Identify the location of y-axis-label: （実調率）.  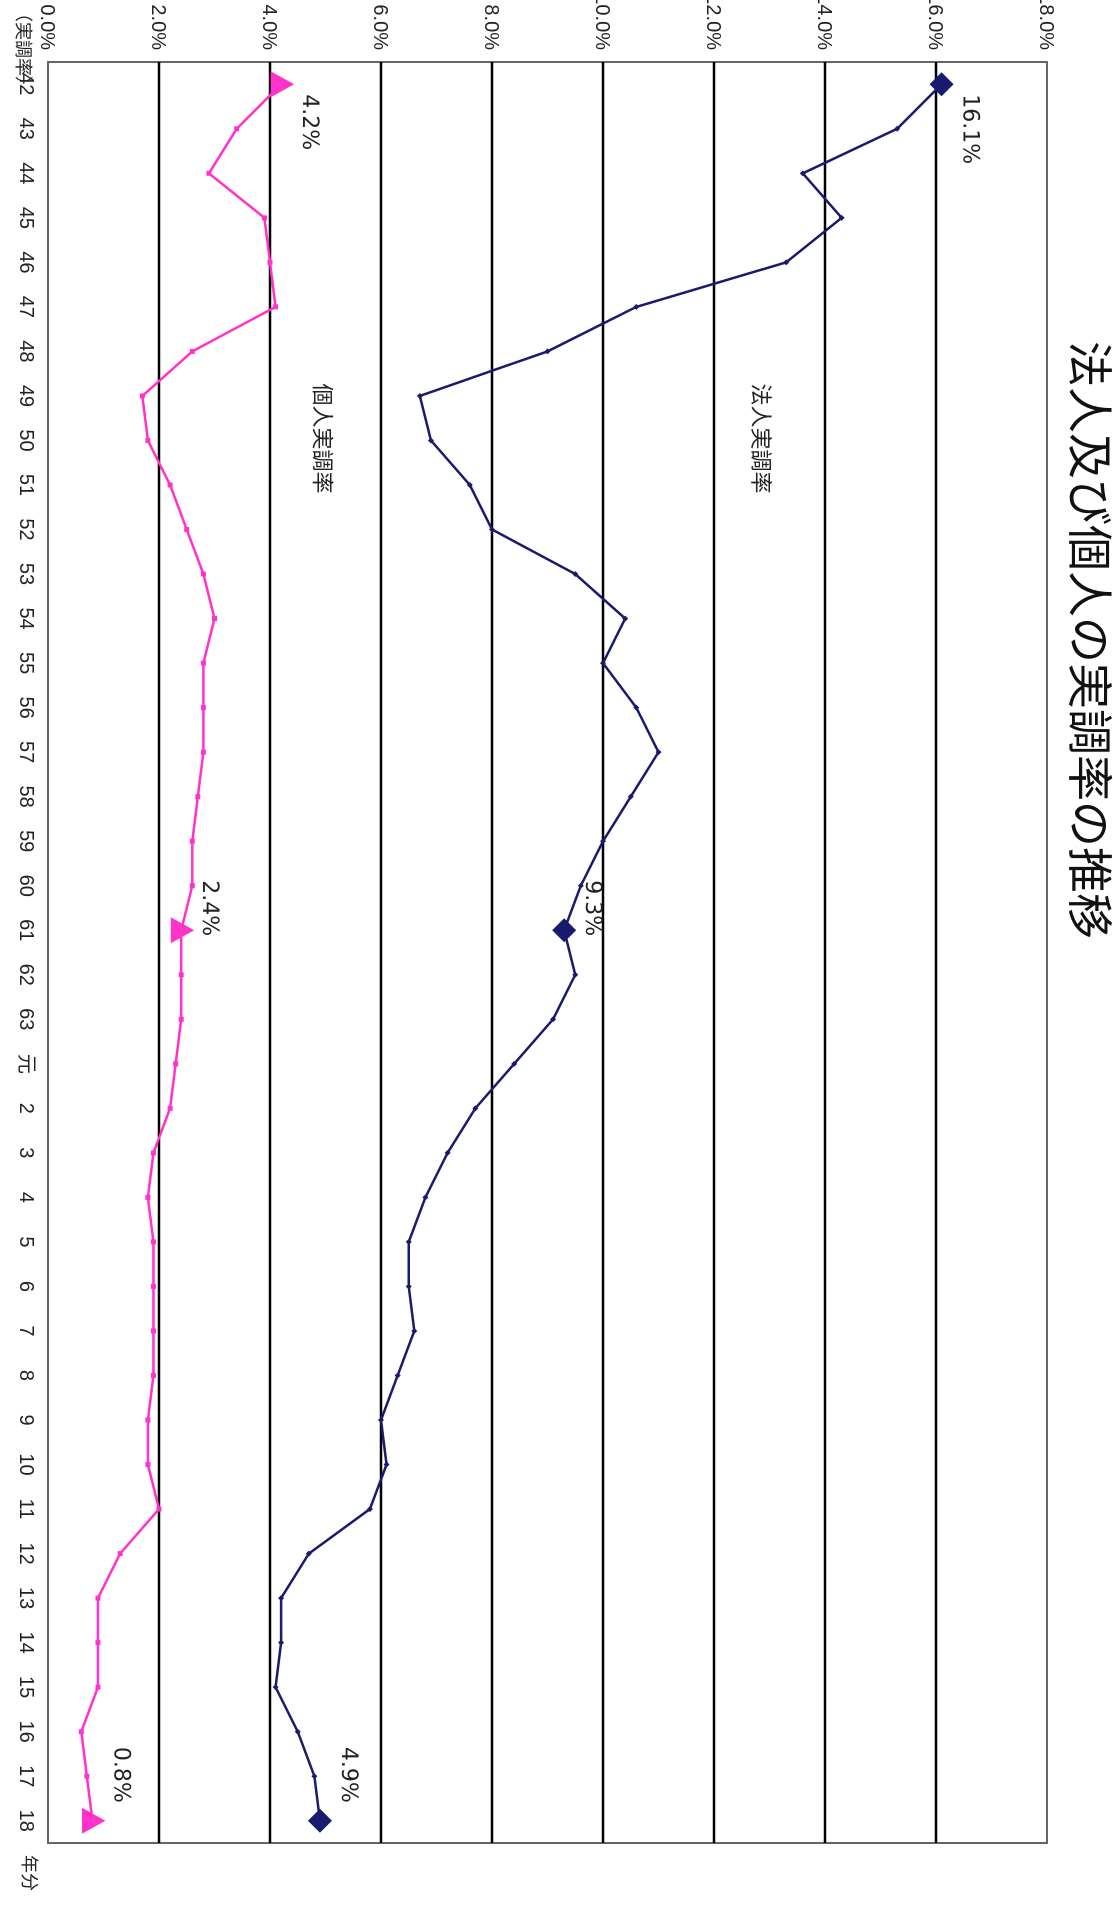
(22, 49).